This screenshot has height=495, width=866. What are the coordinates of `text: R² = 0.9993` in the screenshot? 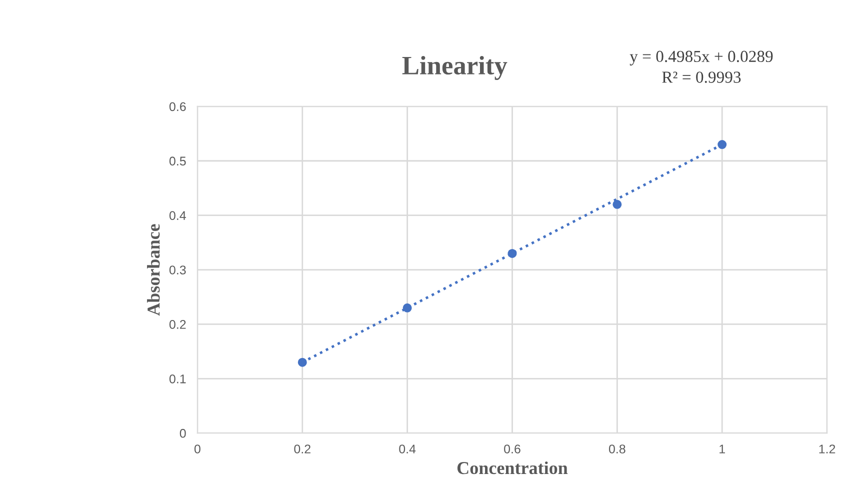 It's located at (701, 77).